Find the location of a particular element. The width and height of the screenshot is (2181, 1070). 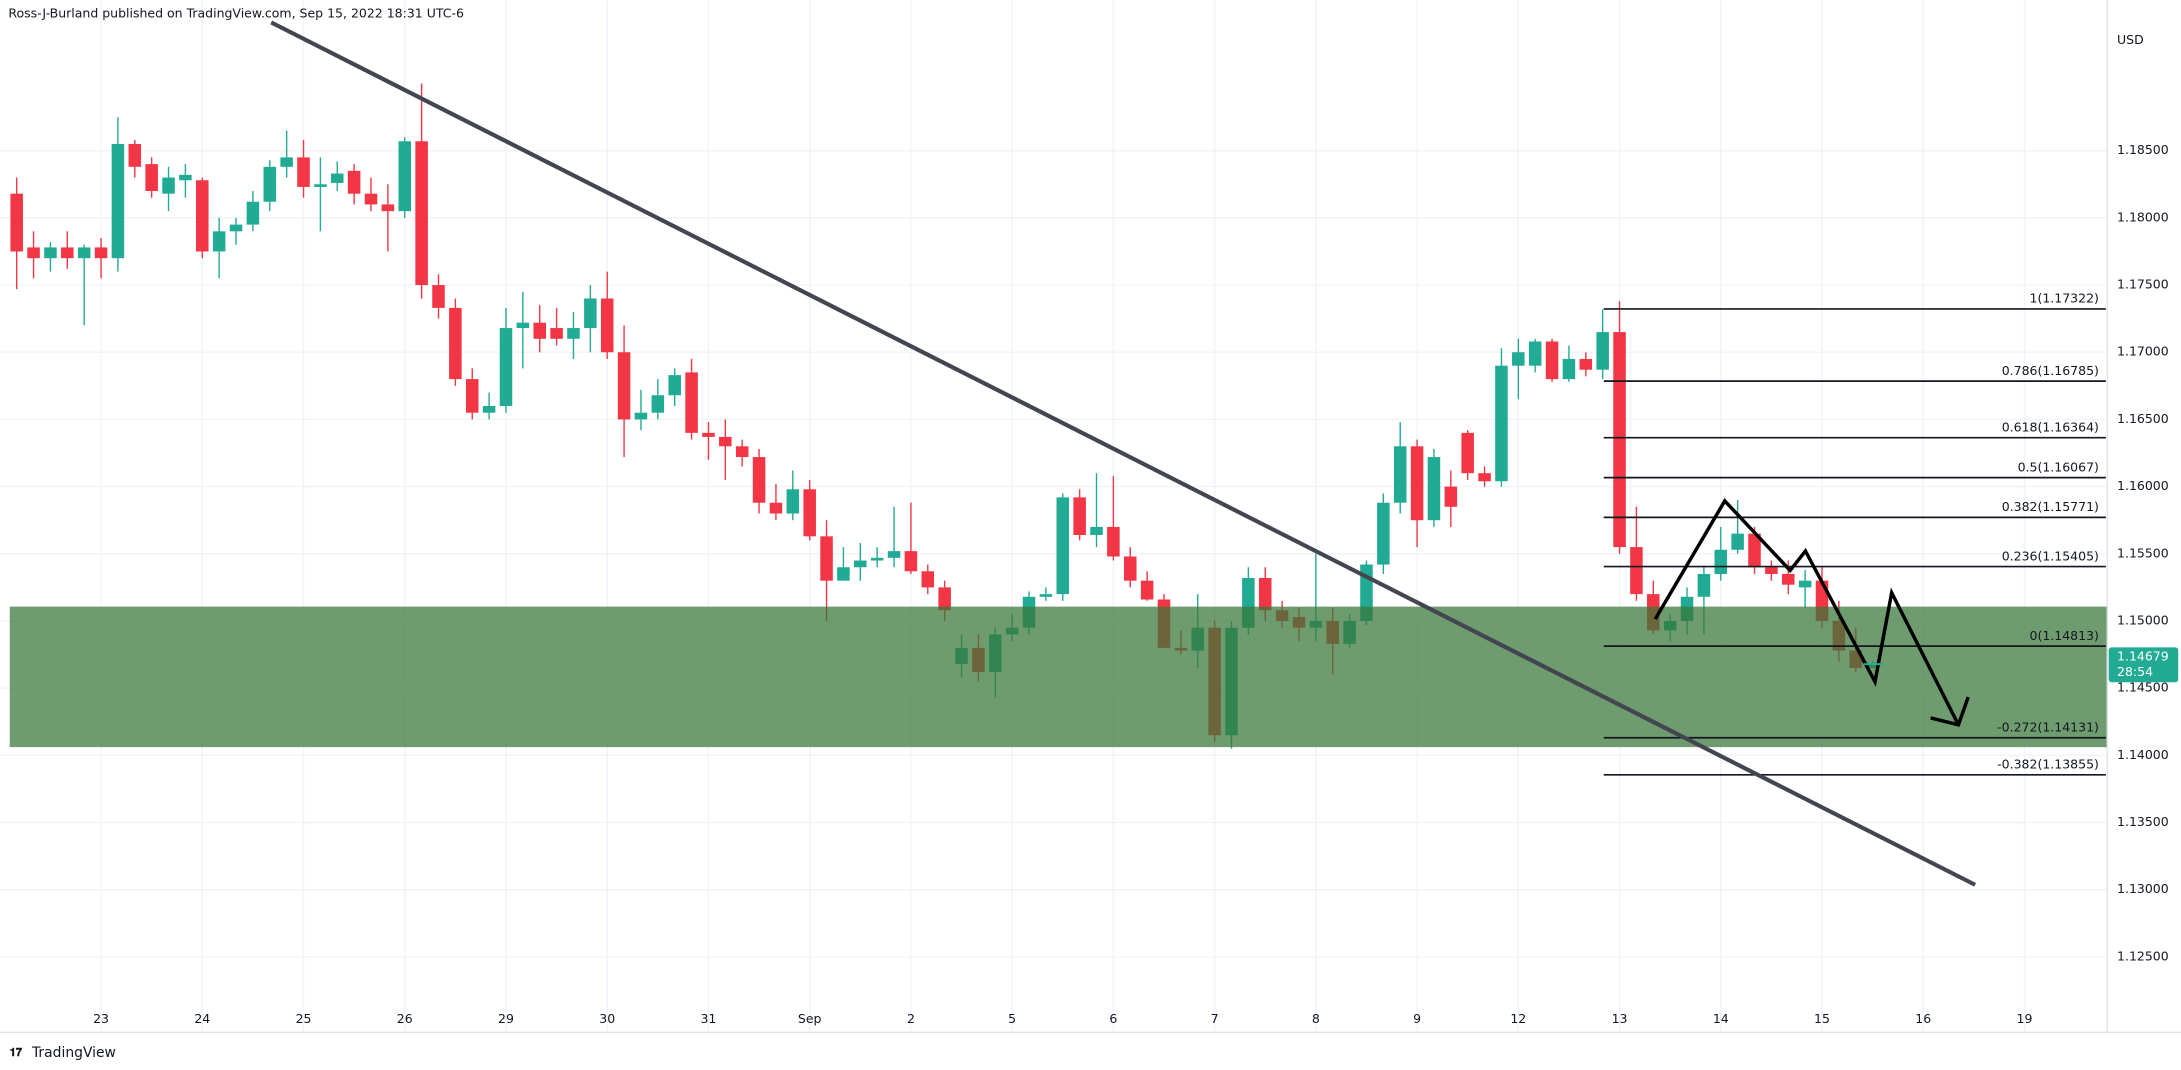

fib-level-label: 0.236(1.15405) is located at coordinates (2050, 555).